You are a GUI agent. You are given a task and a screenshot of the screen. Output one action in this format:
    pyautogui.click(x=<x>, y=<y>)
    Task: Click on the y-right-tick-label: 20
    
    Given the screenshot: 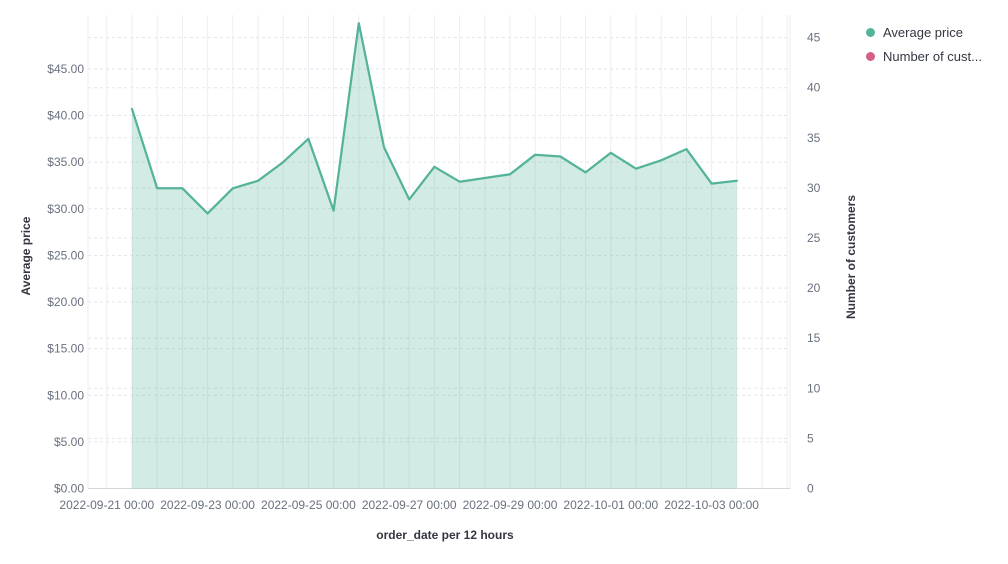 What is the action you would take?
    pyautogui.click(x=814, y=288)
    